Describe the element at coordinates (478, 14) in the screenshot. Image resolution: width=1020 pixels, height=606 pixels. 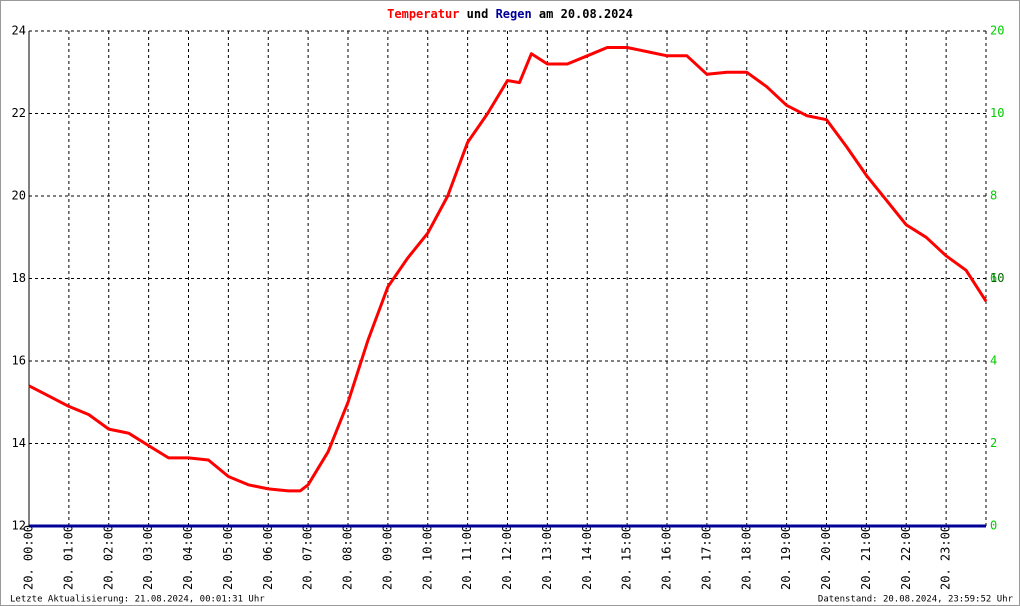
I see `title-part: und` at that location.